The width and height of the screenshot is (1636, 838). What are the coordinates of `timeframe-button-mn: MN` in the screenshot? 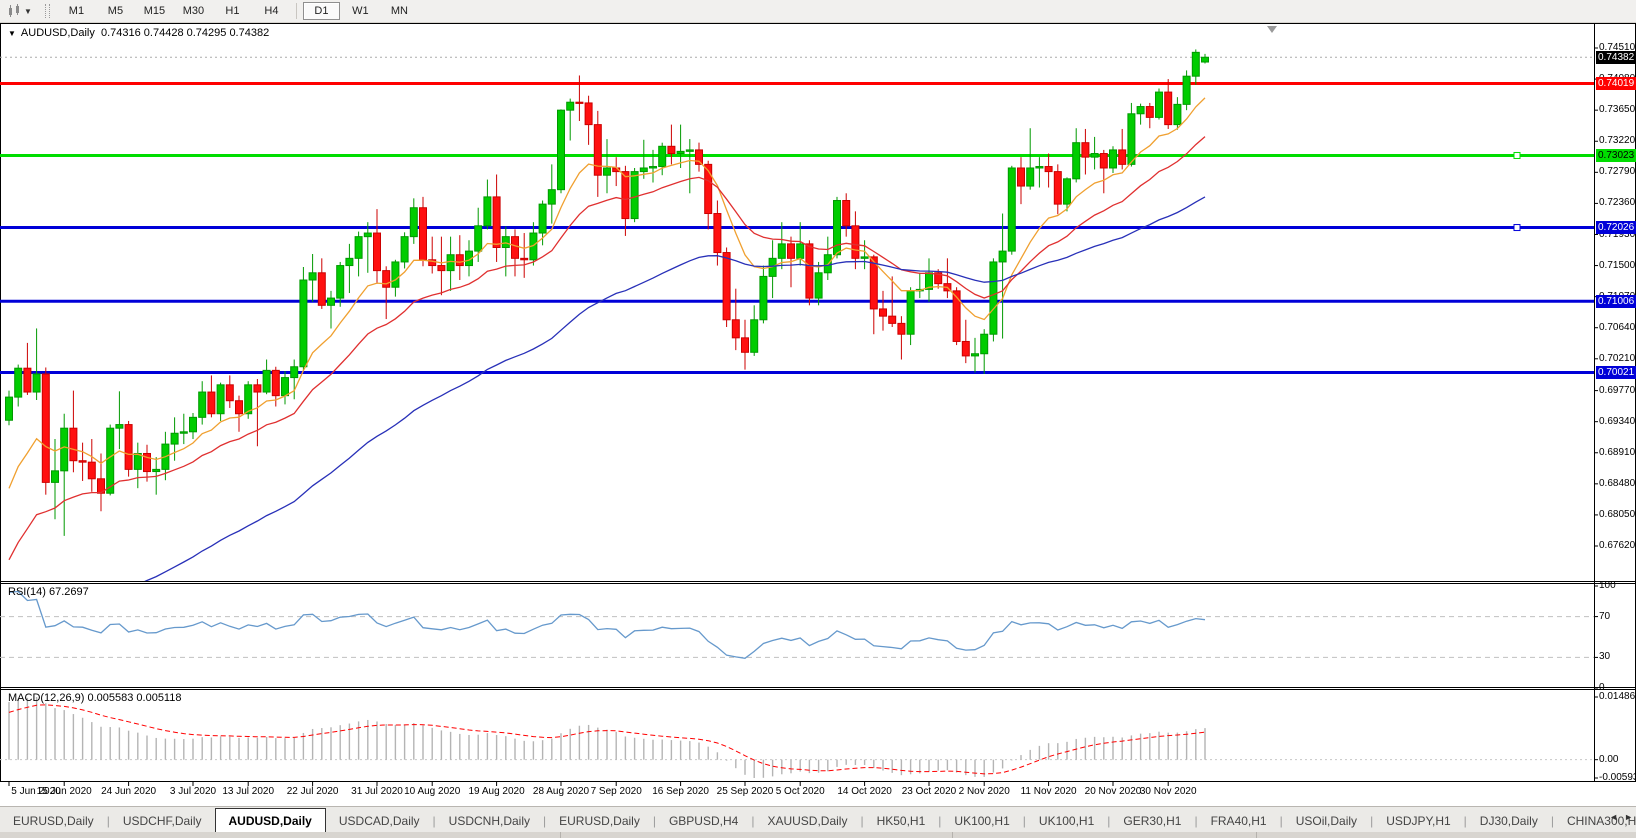 It's located at (399, 11).